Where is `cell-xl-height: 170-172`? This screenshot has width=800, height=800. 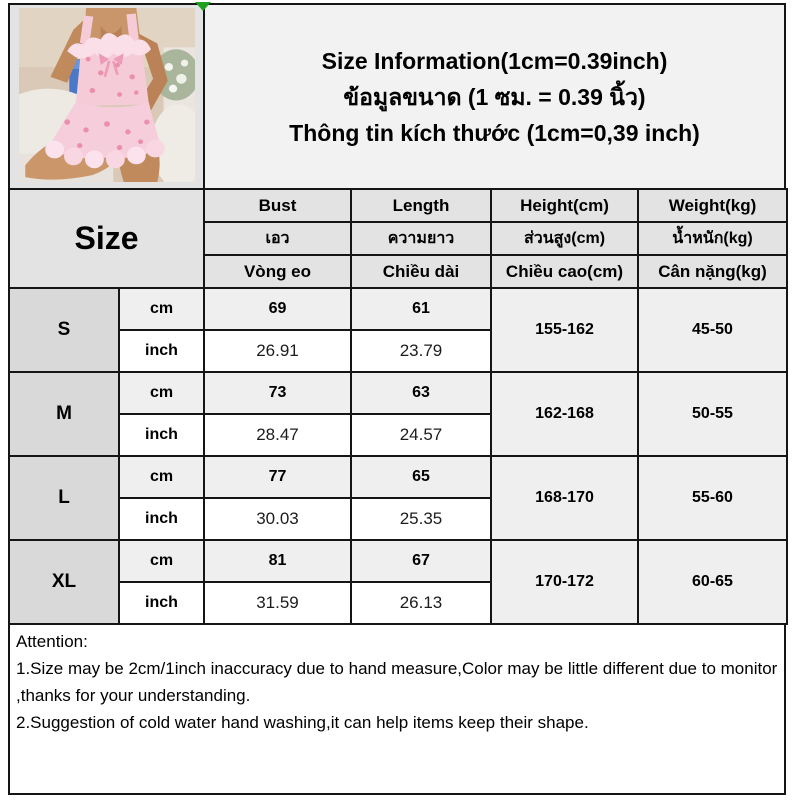
cell-xl-height: 170-172 is located at coordinates (564, 582).